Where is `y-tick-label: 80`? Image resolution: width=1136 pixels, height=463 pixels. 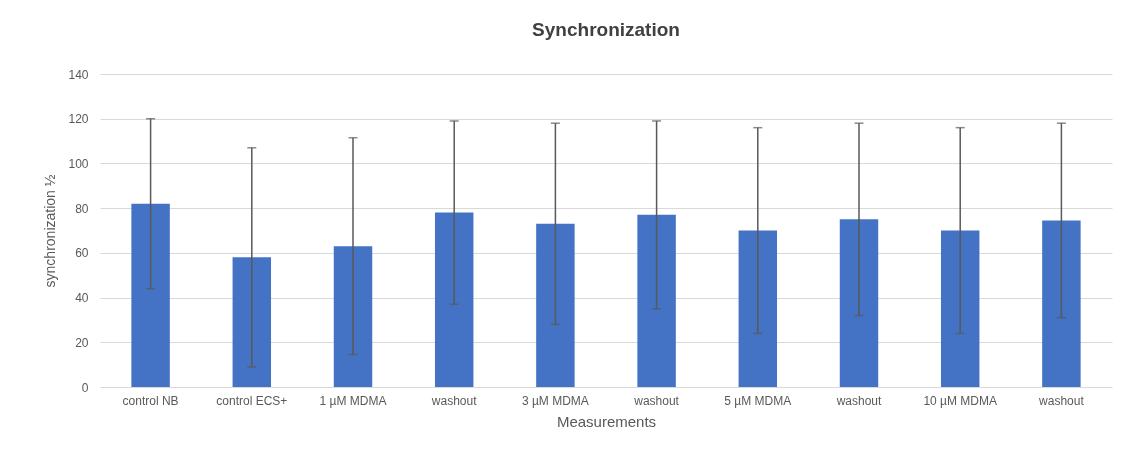
y-tick-label: 80 is located at coordinates (82, 208).